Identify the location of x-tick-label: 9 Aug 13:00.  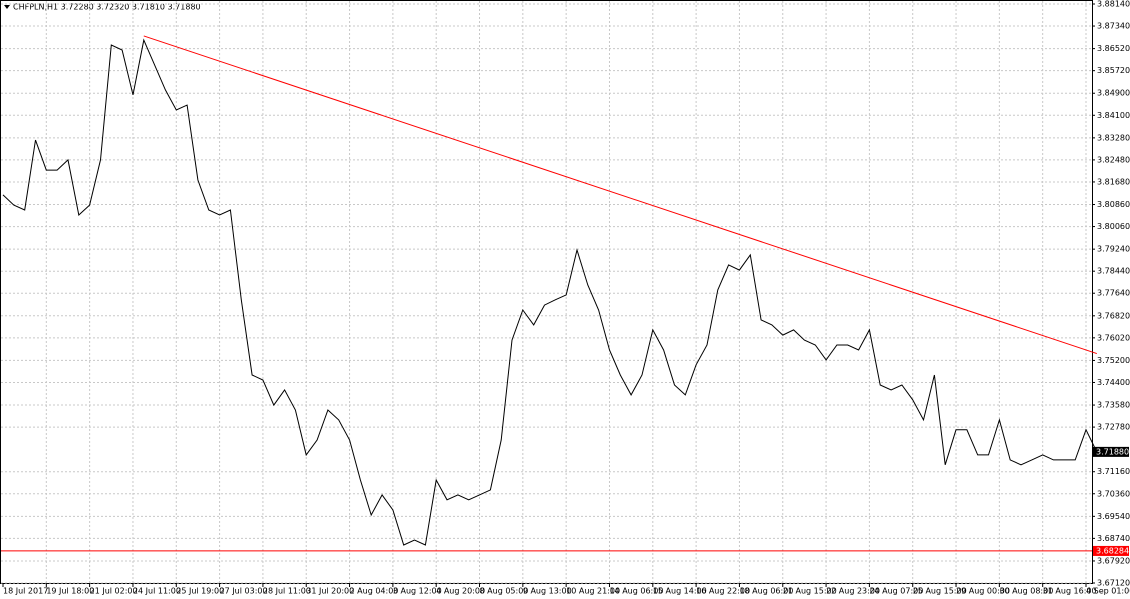
(547, 591).